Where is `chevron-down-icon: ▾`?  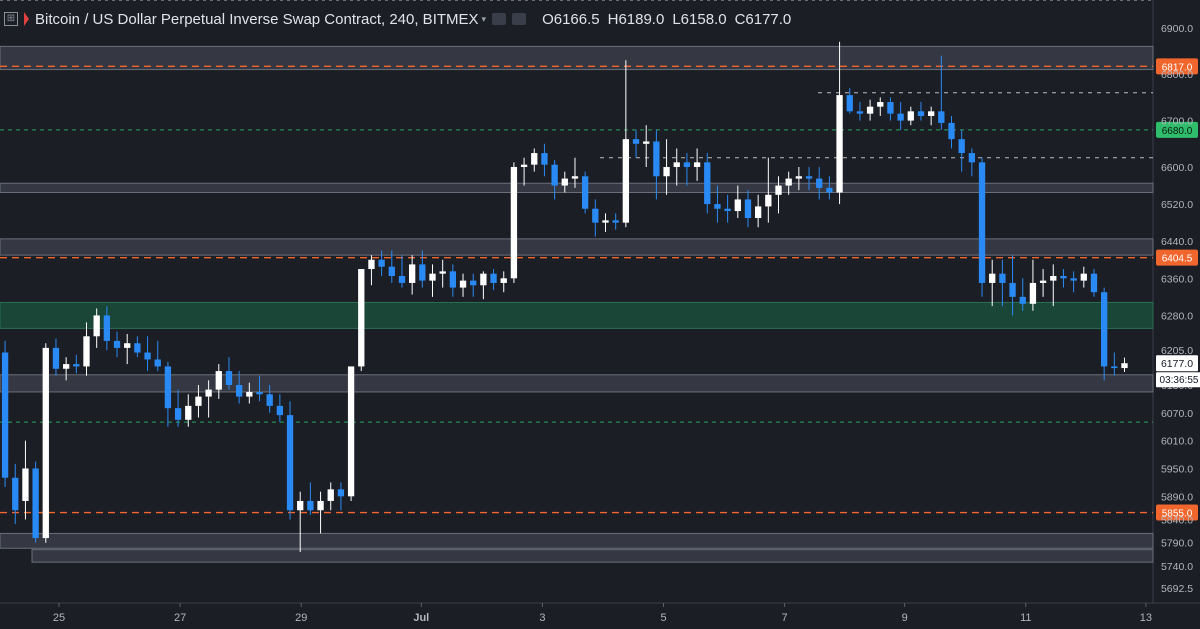 chevron-down-icon: ▾ is located at coordinates (484, 18).